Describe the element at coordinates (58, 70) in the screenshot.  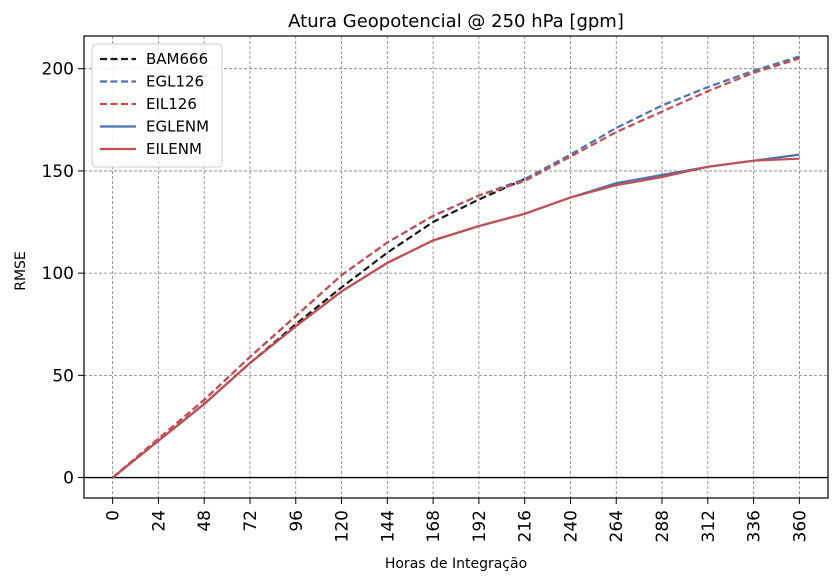
I see `y-tick-label: 200` at that location.